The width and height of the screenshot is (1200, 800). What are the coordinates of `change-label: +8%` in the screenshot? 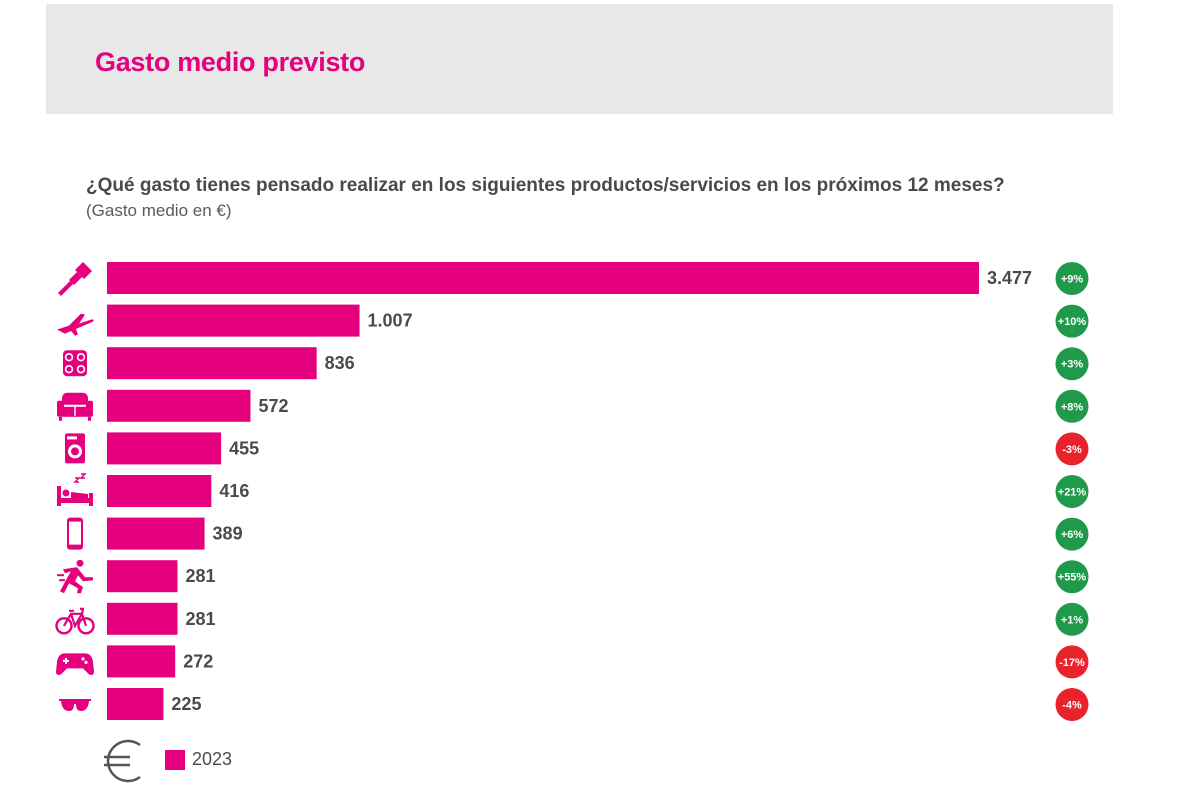 It's located at (1072, 407).